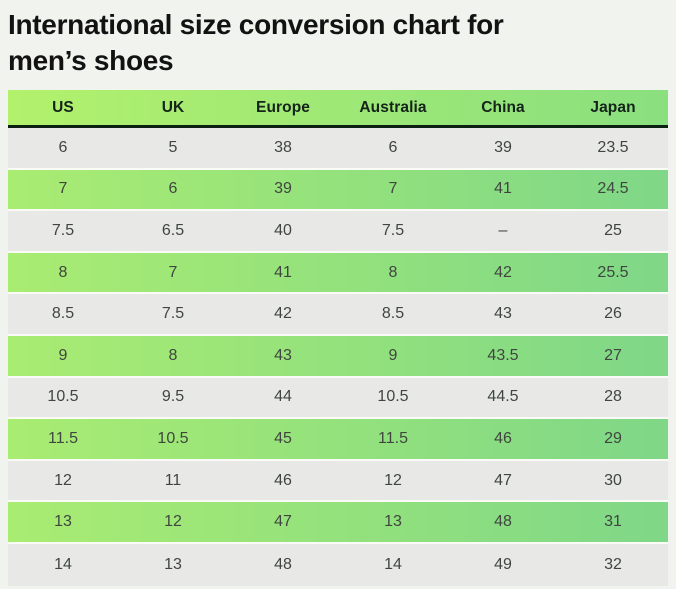 Image resolution: width=676 pixels, height=589 pixels. Describe the element at coordinates (613, 107) in the screenshot. I see `column-header-japan: Japan` at that location.